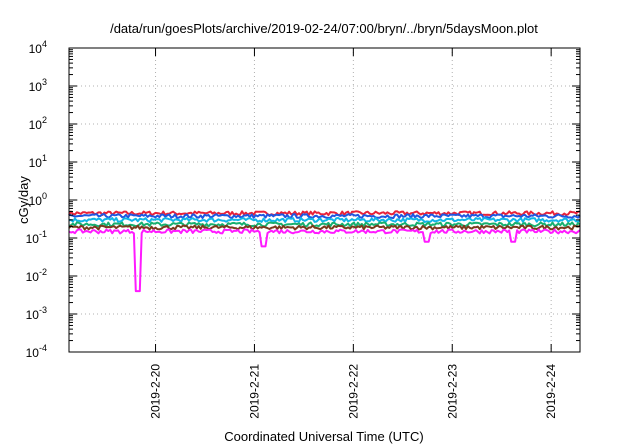 The image size is (640, 448). I want to click on y-tick-label: 10⁻², so click(36, 275).